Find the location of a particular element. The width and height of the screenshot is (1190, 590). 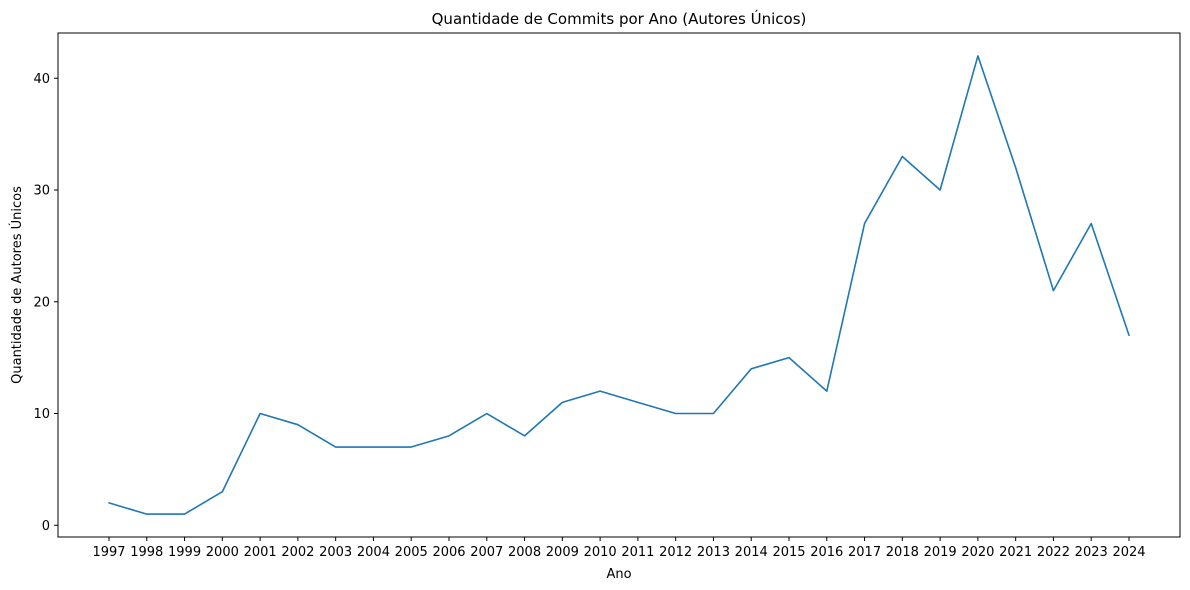

x-tick-label: 2004 is located at coordinates (373, 552).